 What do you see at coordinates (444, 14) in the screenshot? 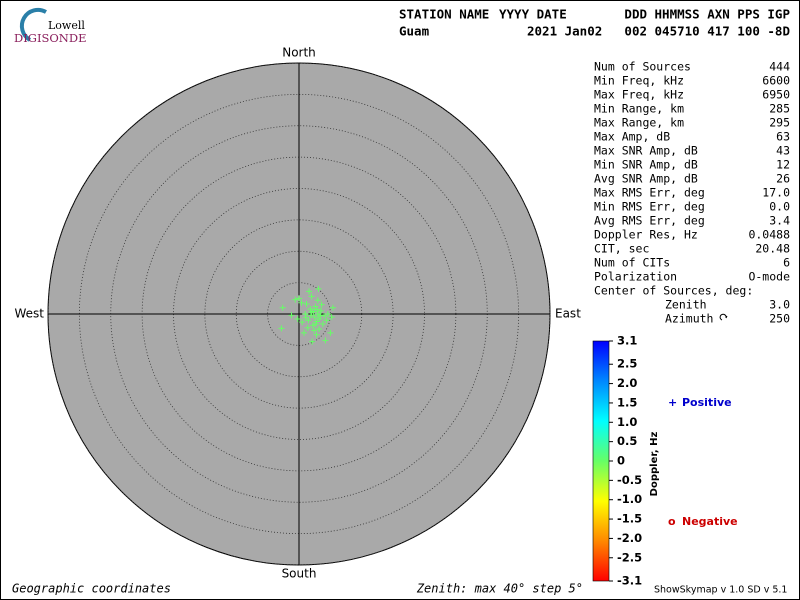
I see `header-label: STATION NAME` at bounding box center [444, 14].